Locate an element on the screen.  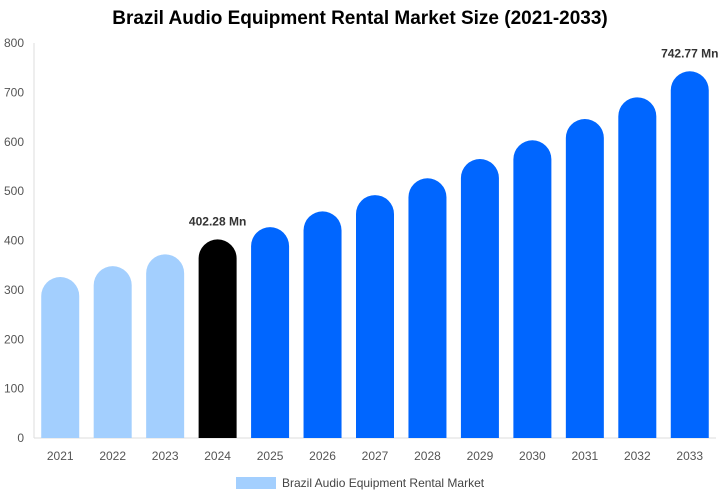
x-tick-label: 2029 is located at coordinates (480, 456).